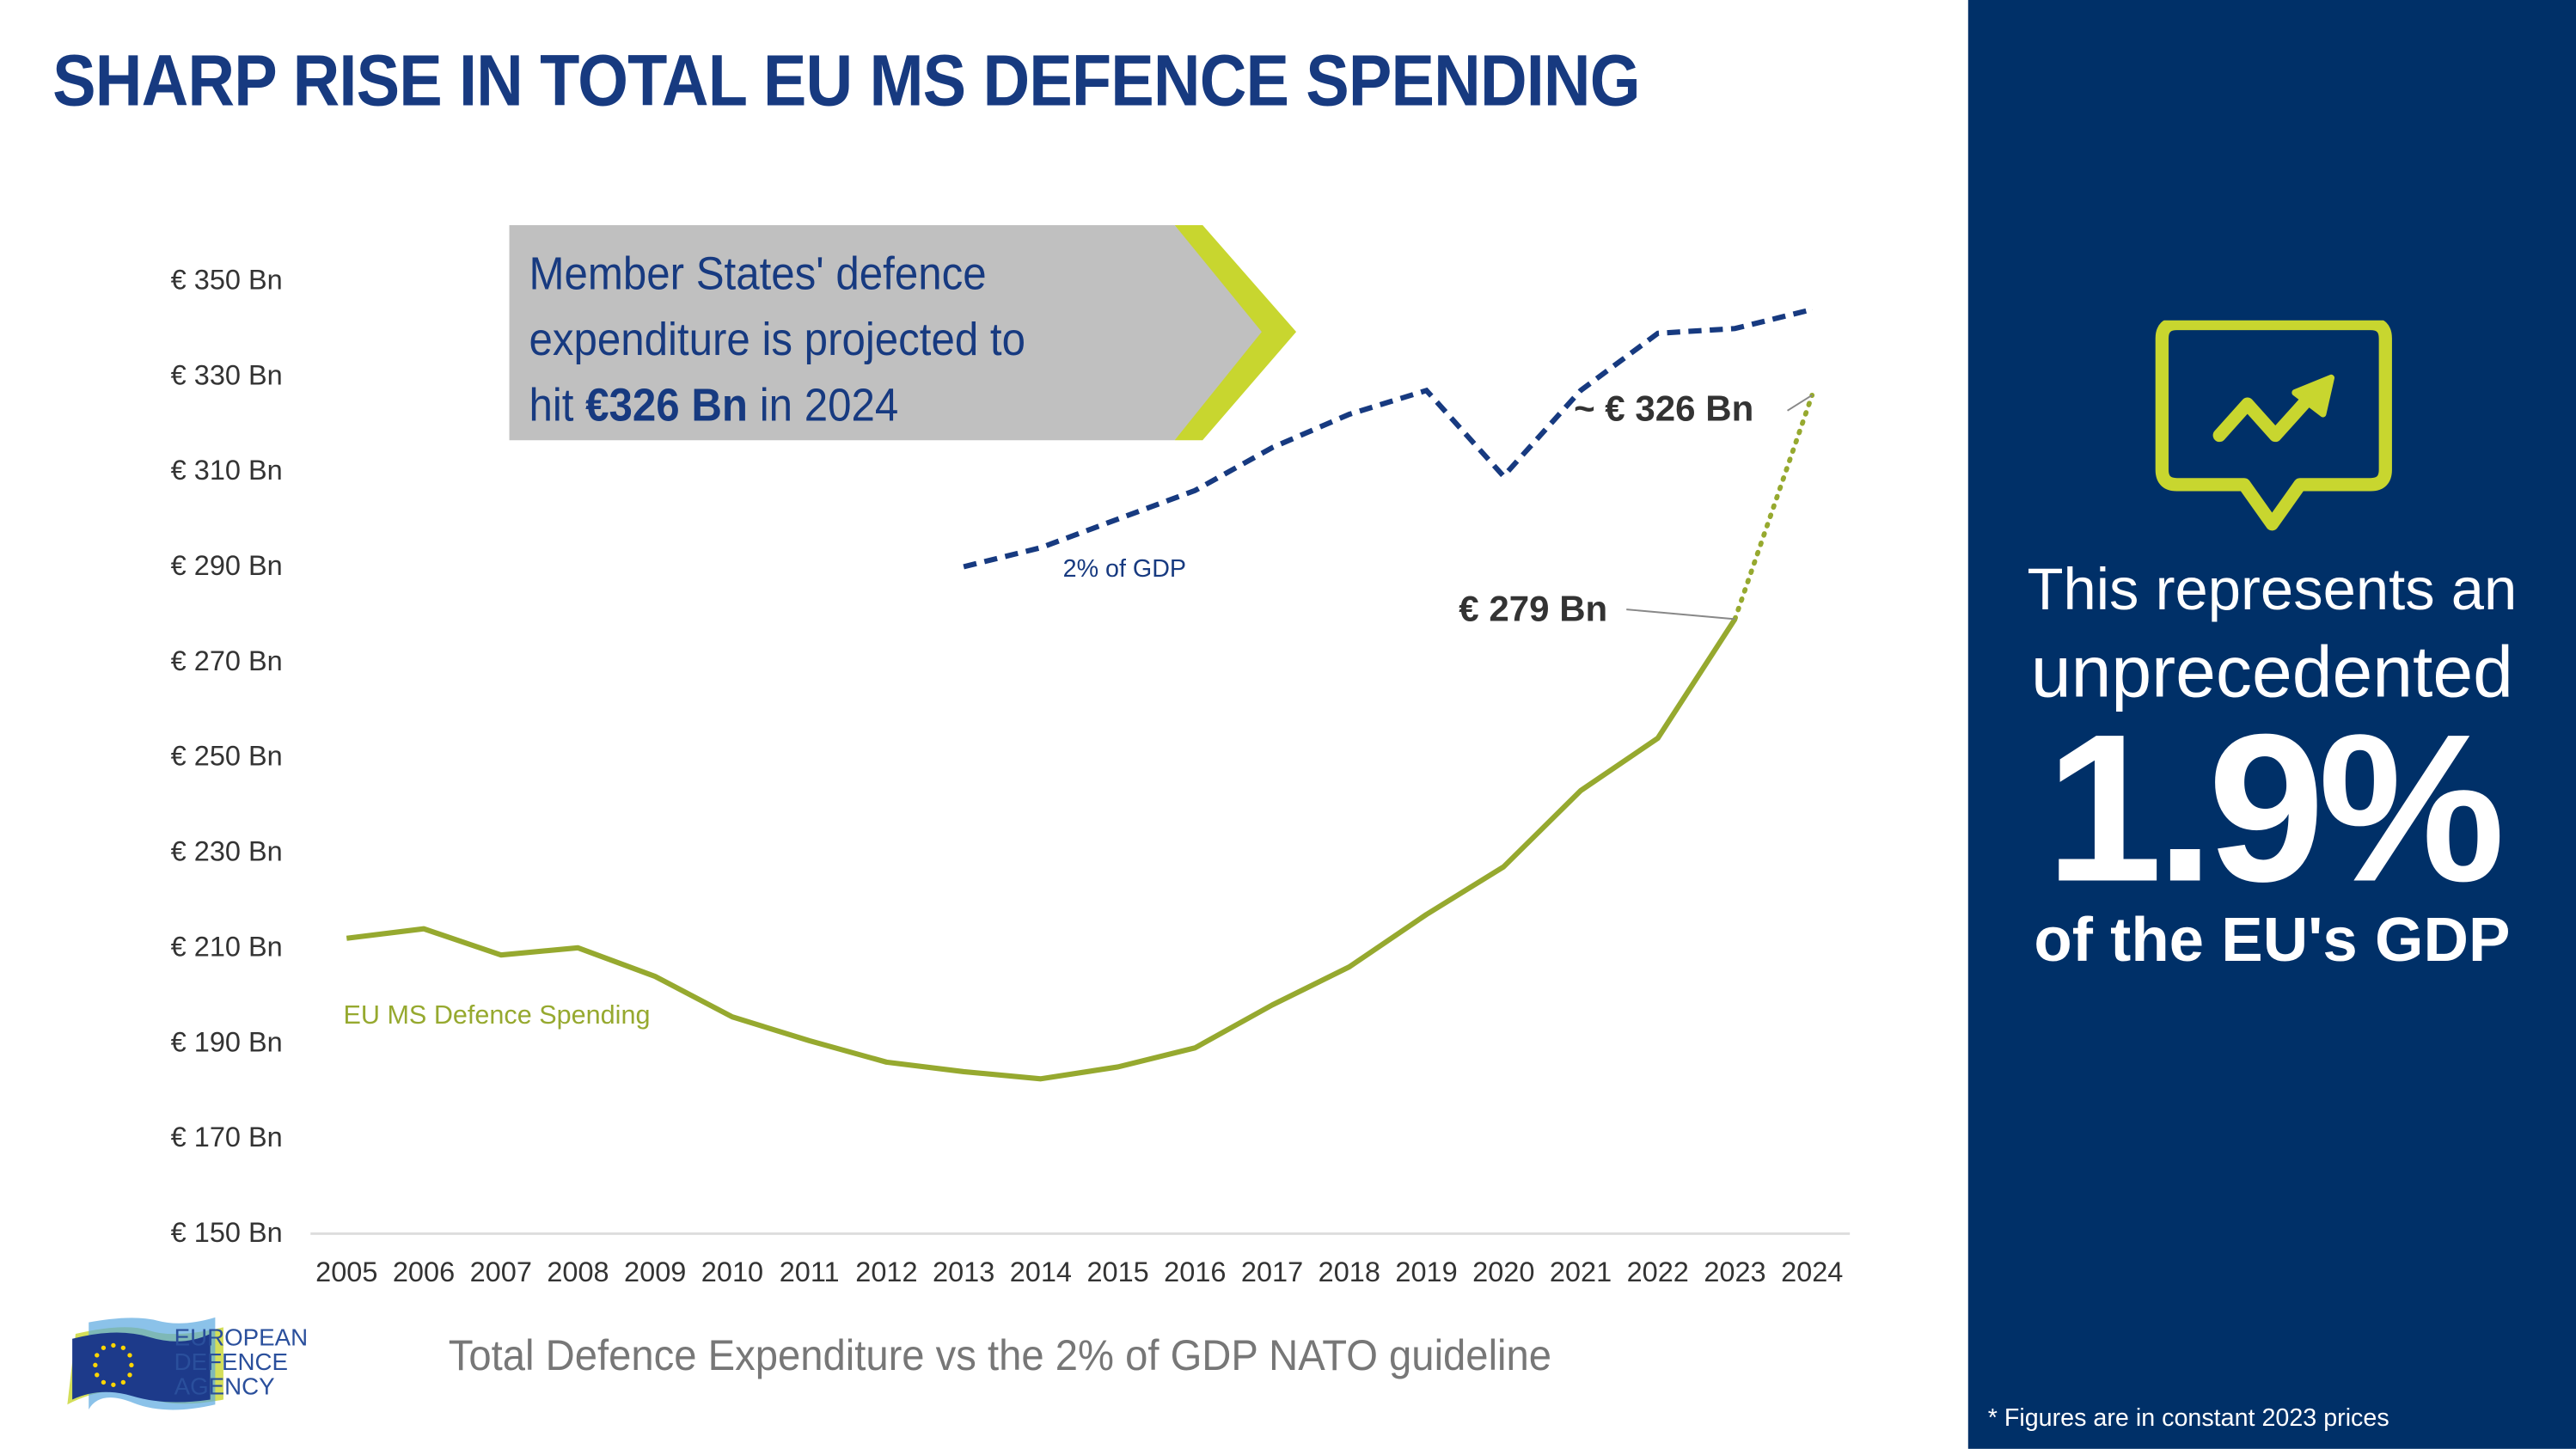 The width and height of the screenshot is (2576, 1449). Describe the element at coordinates (226, 470) in the screenshot. I see `y-tick-label: € 310 Bn` at that location.